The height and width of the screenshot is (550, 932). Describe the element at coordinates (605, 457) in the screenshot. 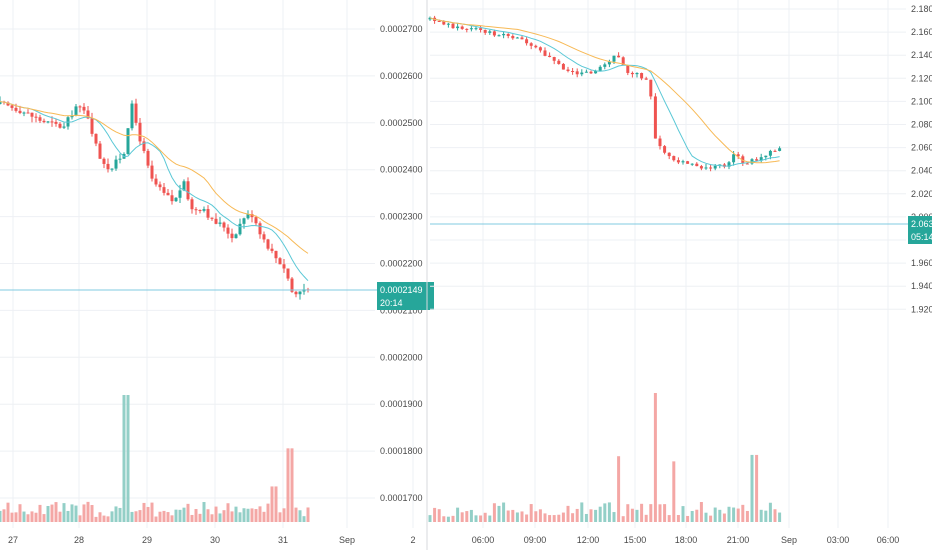

I see `right-volume-bars` at that location.